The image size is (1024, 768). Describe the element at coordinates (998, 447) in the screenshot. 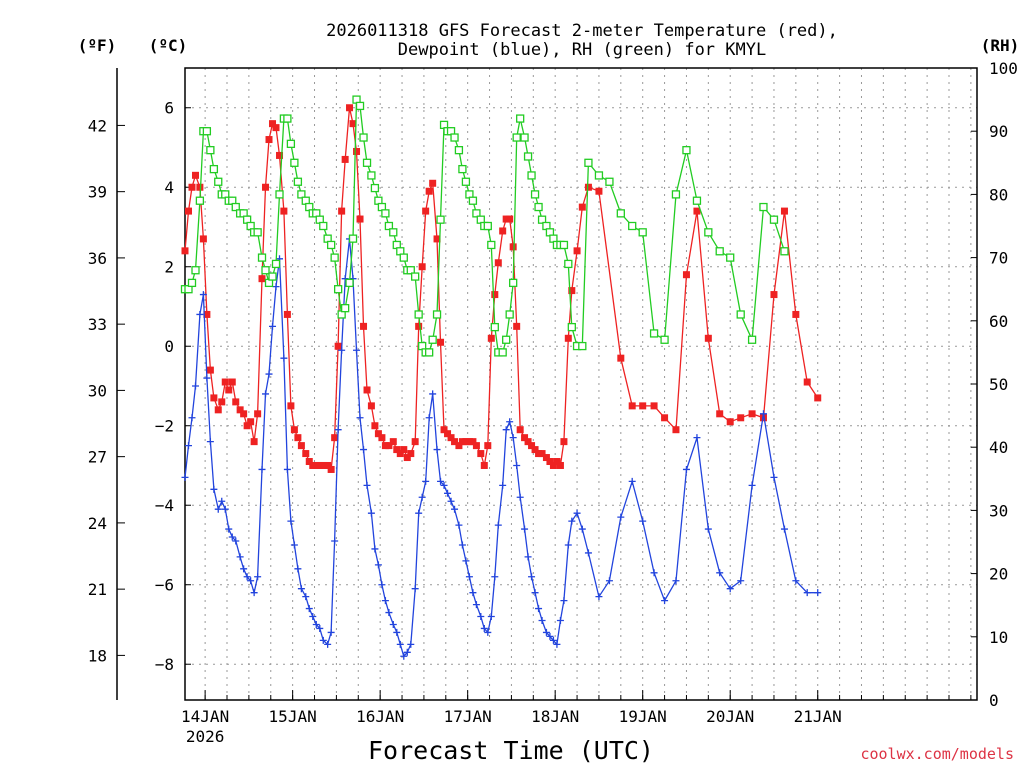

I see `rh-tick-label: 40` at that location.